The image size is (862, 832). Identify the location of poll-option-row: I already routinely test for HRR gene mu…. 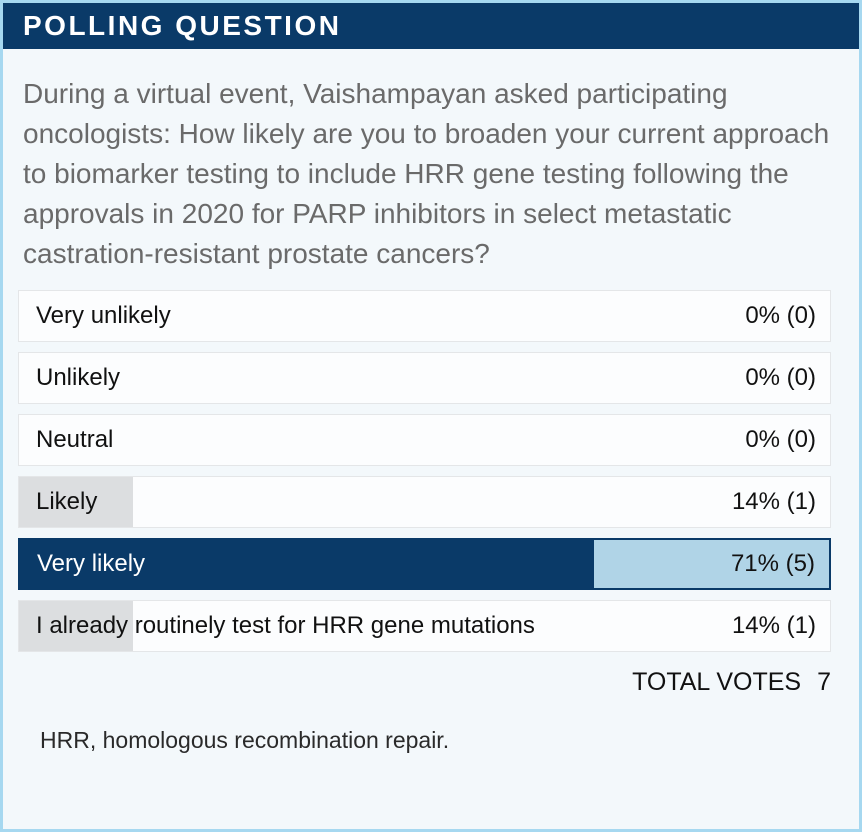
(424, 626).